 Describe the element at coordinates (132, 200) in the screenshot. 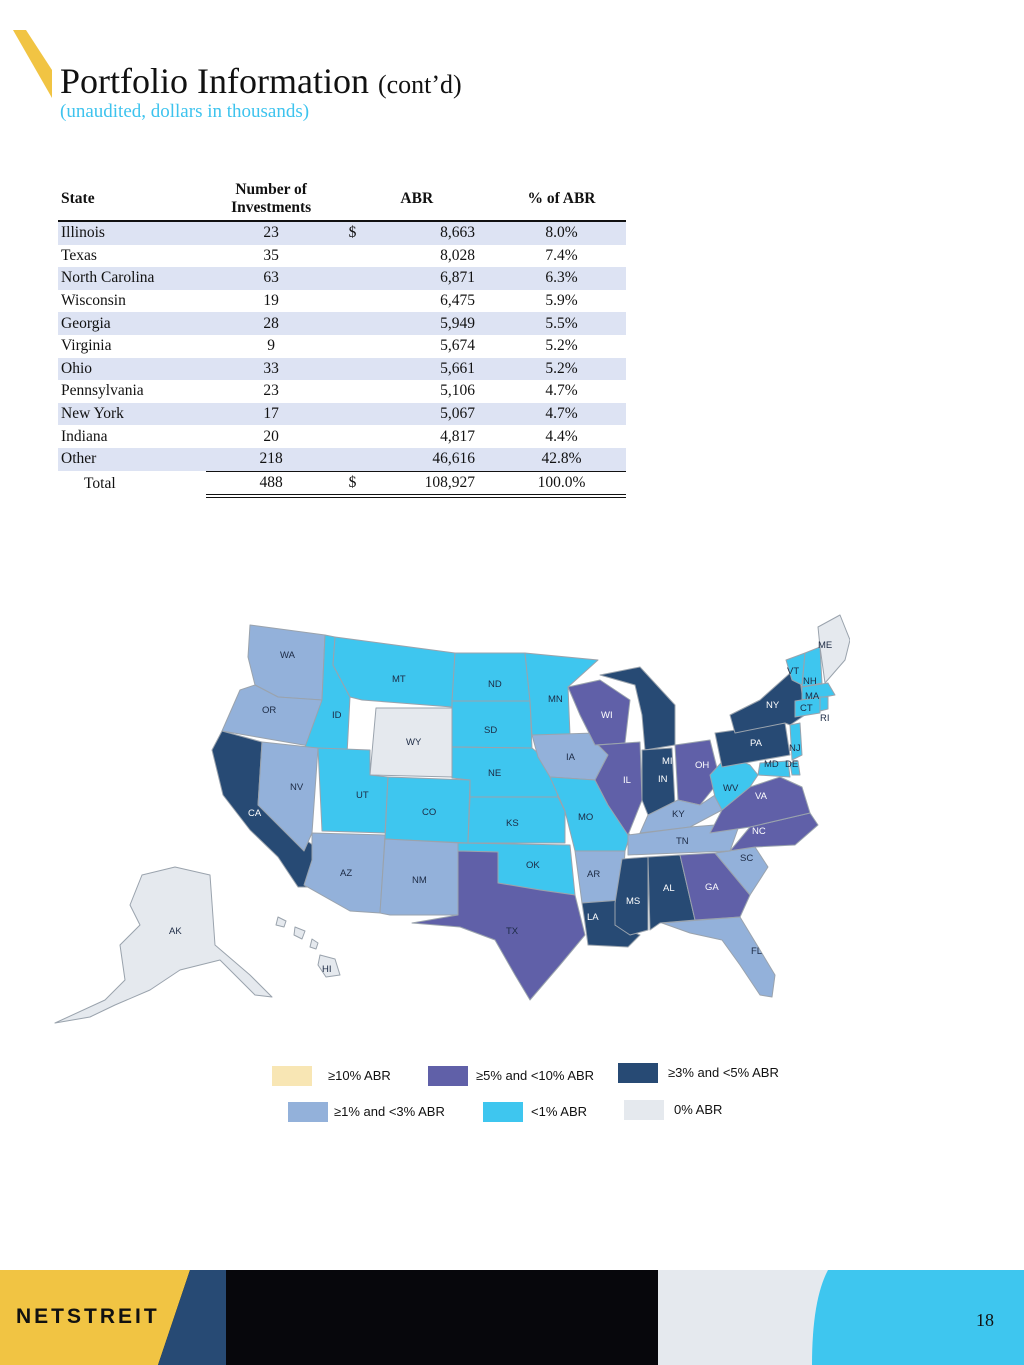

I see `col-header-state: State` at that location.